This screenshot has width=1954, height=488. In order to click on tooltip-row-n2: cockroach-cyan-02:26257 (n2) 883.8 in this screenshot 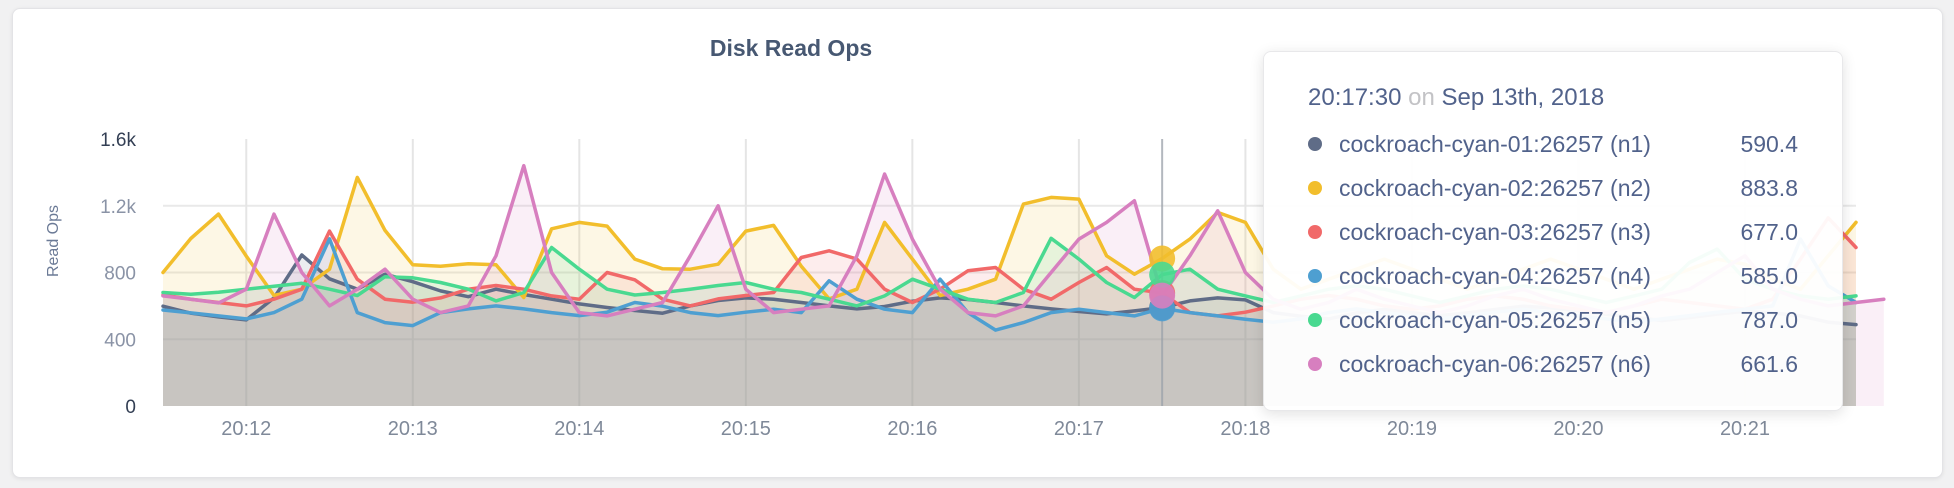, I will do `click(1553, 188)`.